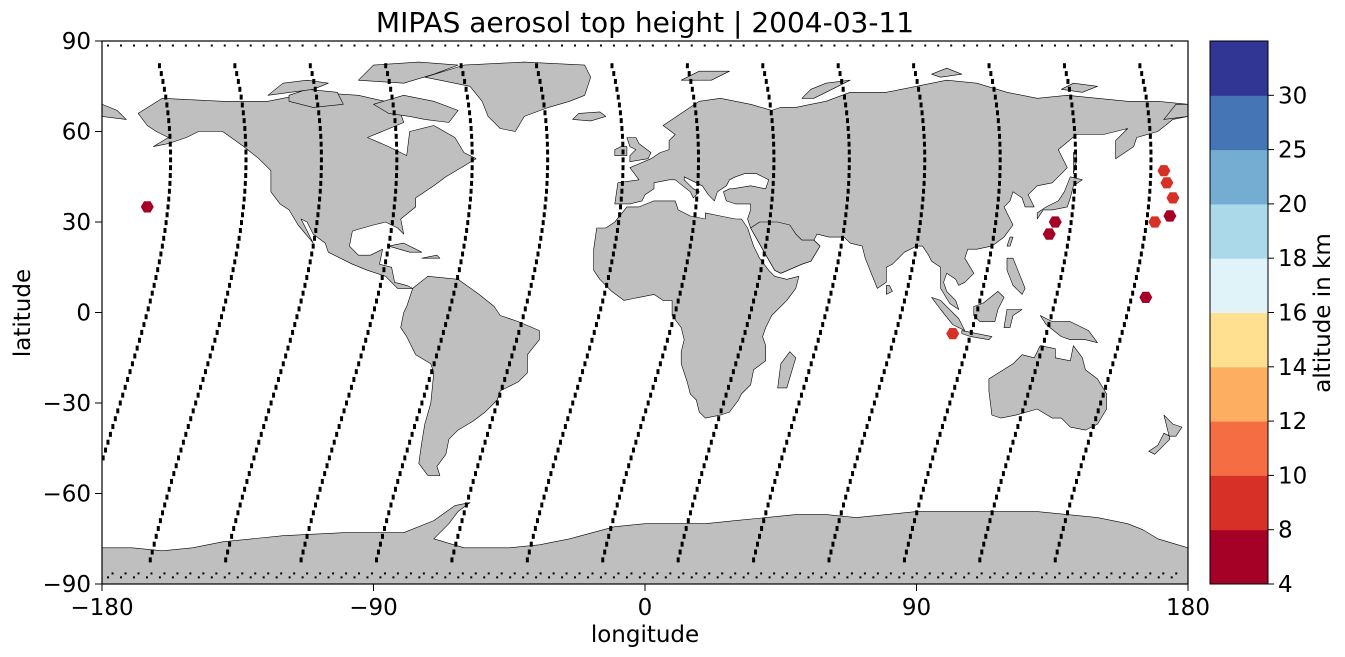 The width and height of the screenshot is (1345, 657). What do you see at coordinates (1258, 319) in the screenshot?
I see `colorbar: 4 8 10 12 14 16 18 20 25 30` at bounding box center [1258, 319].